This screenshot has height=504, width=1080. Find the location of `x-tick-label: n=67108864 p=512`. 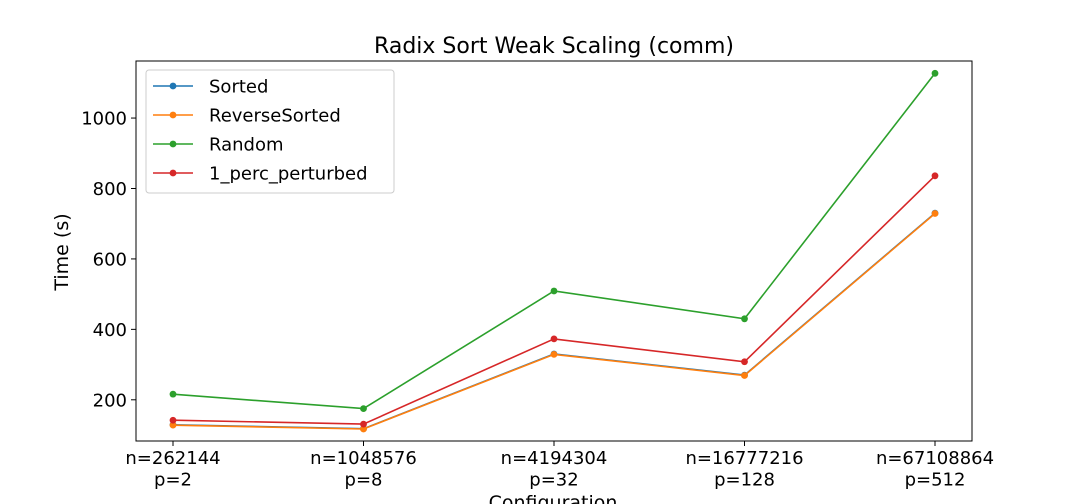

x-tick-label: n=67108864 p=512 is located at coordinates (935, 469).